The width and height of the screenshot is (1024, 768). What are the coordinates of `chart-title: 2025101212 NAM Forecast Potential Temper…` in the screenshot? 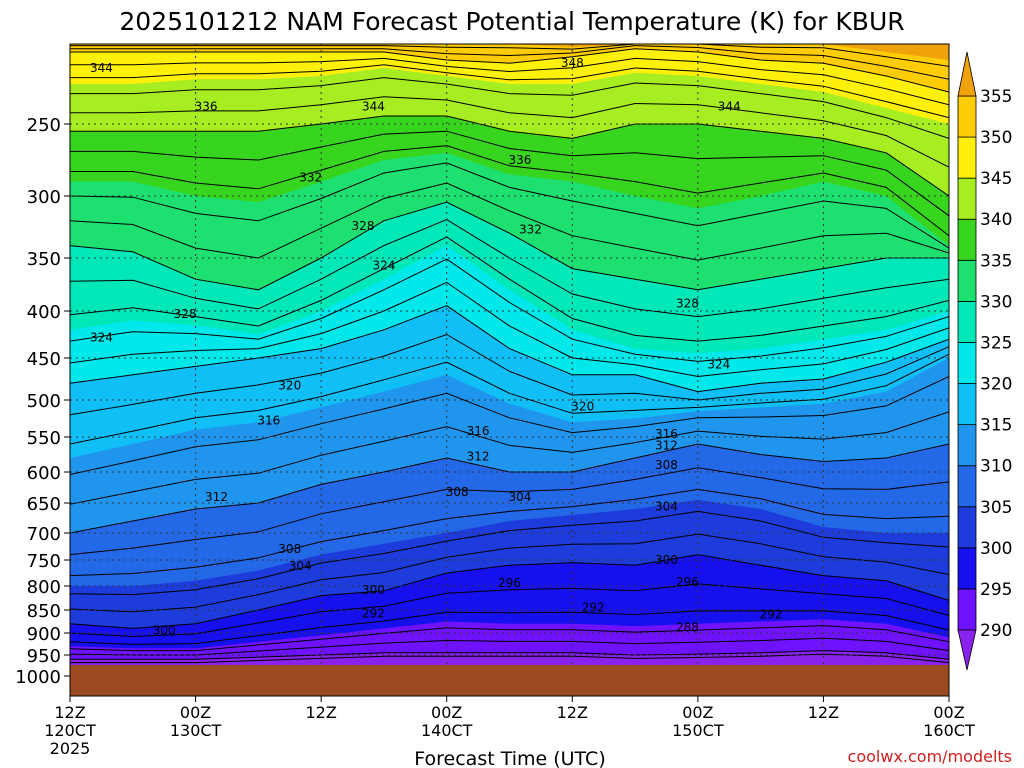 It's located at (511, 21).